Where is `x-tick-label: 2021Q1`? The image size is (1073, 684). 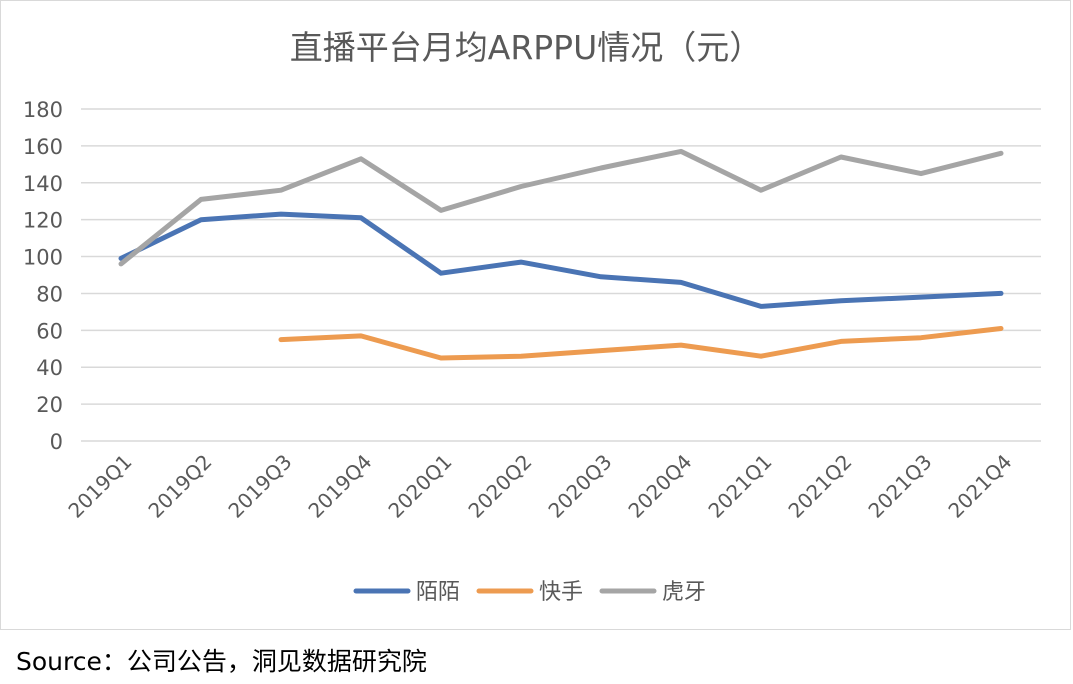 x-tick-label: 2021Q1 is located at coordinates (739, 486).